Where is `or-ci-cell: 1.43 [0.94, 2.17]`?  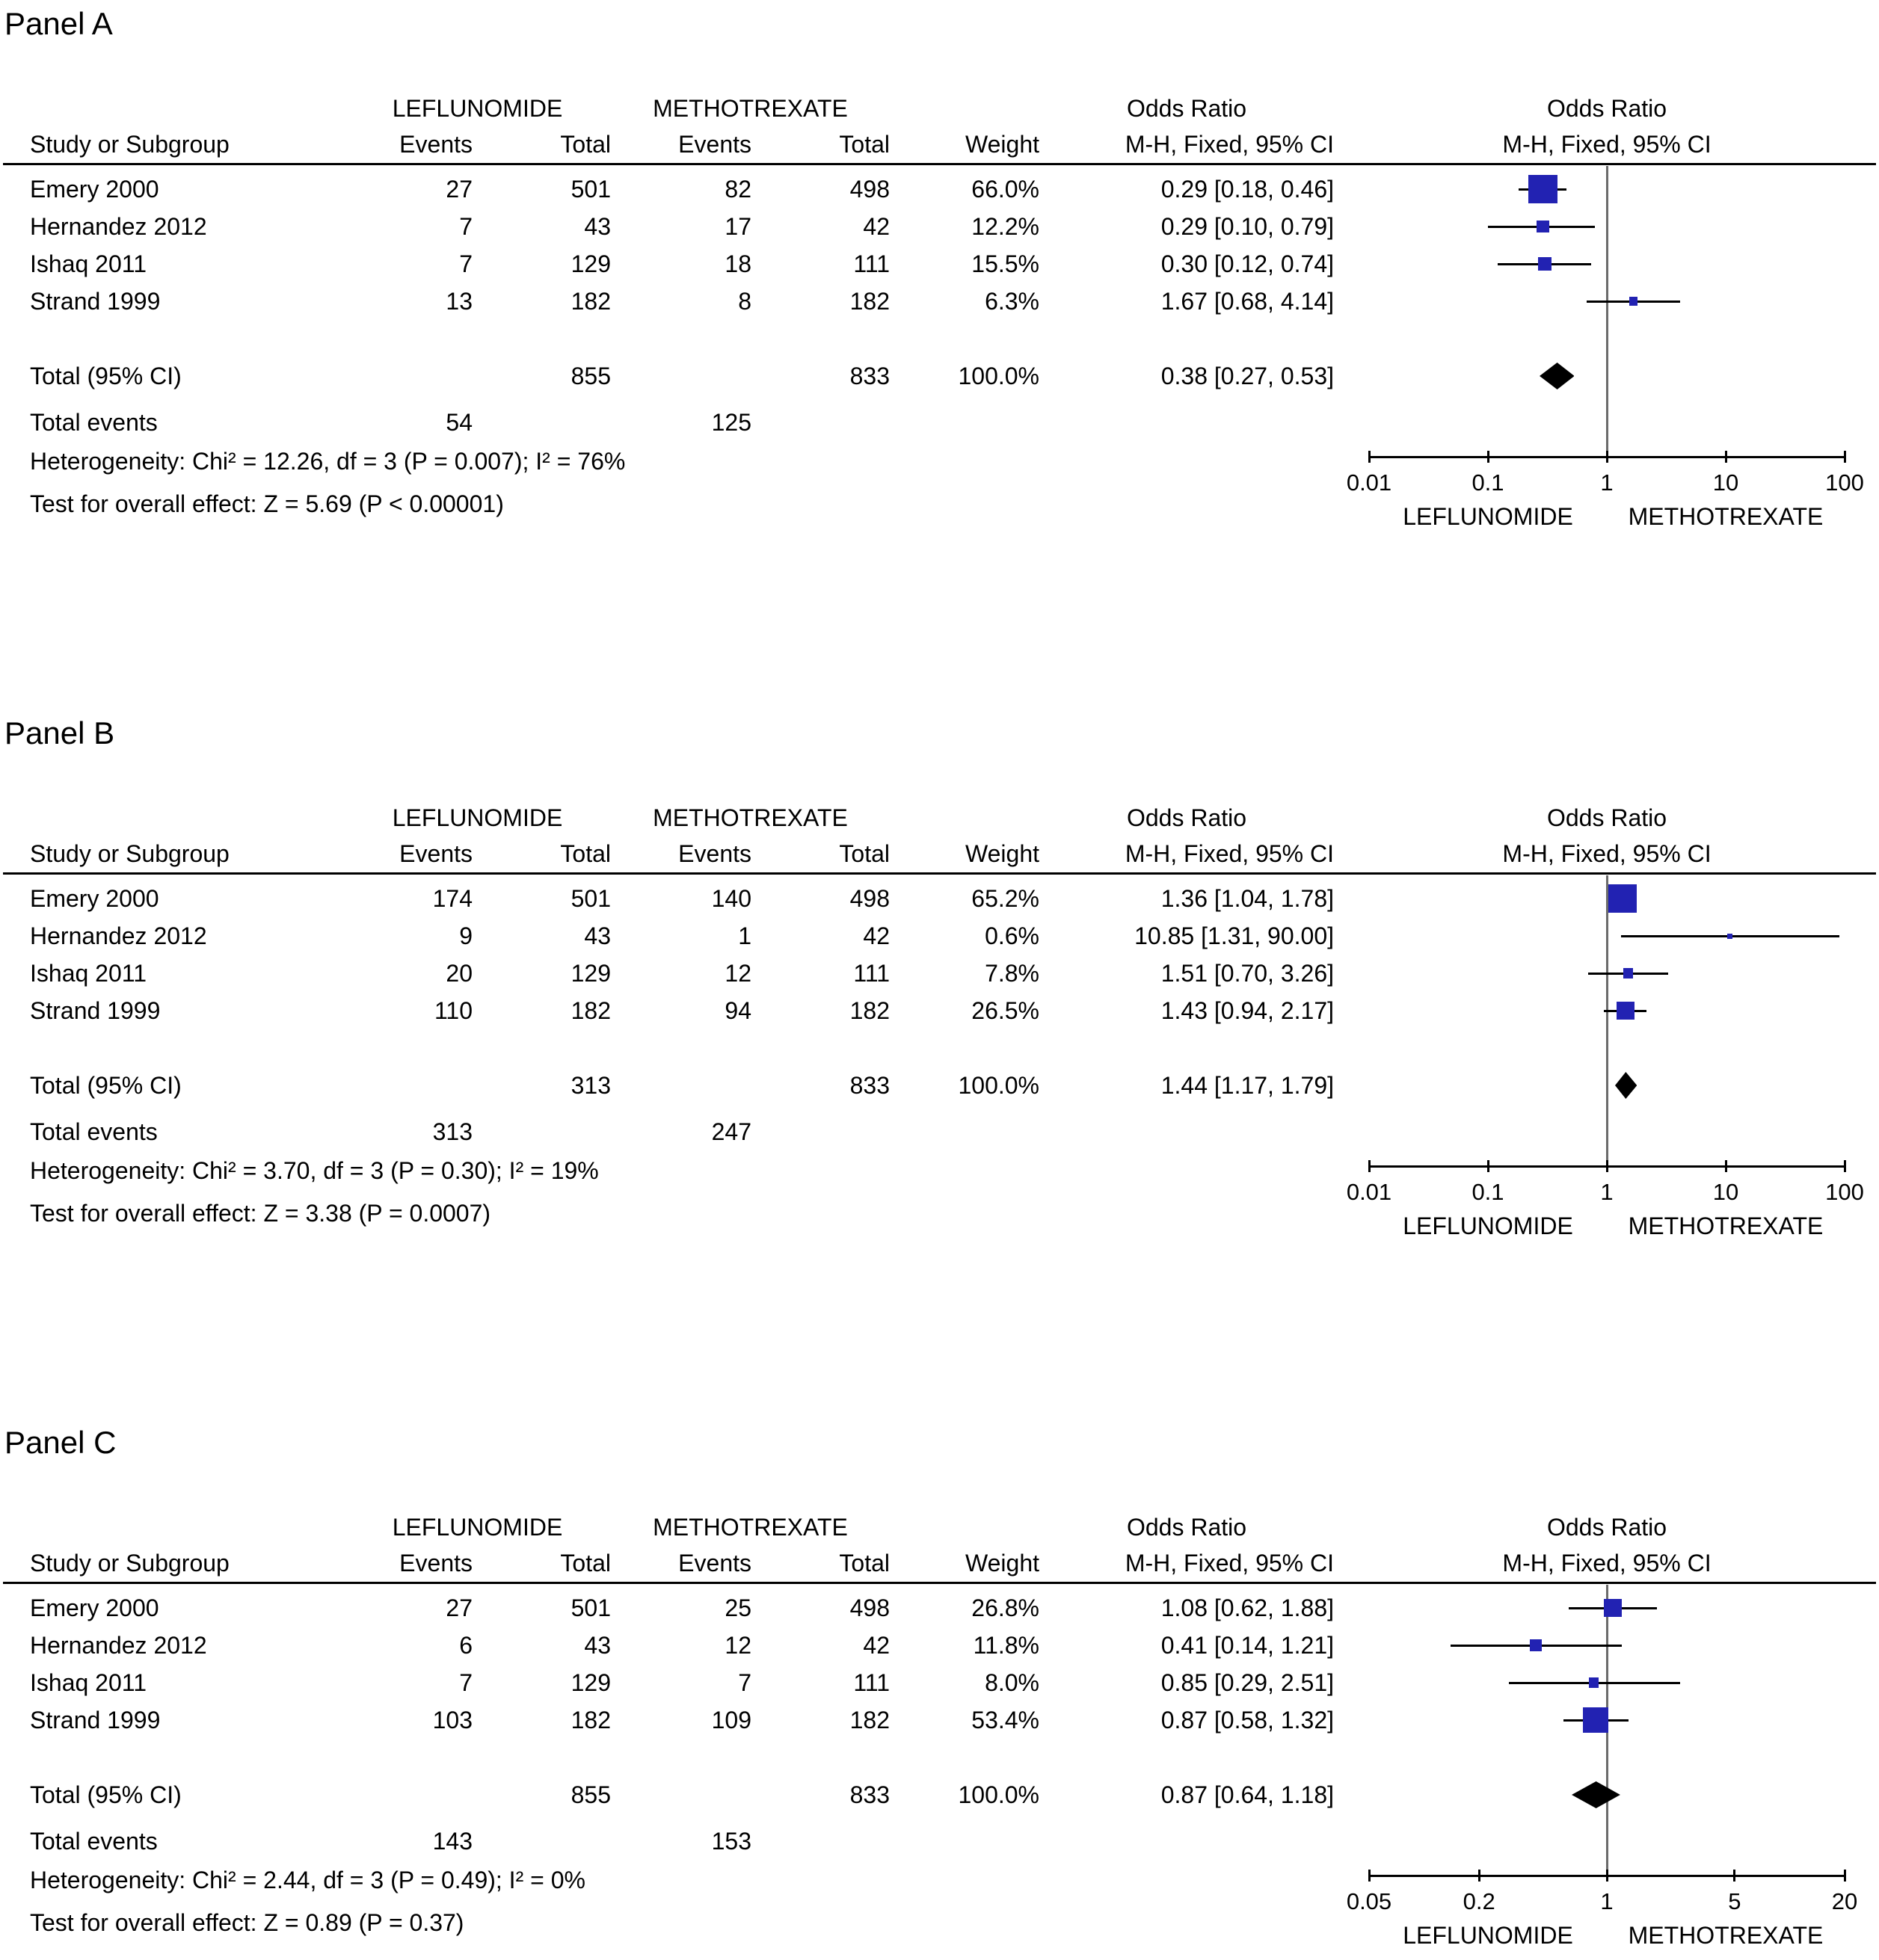 or-ci-cell: 1.43 [0.94, 2.17] is located at coordinates (1247, 1010).